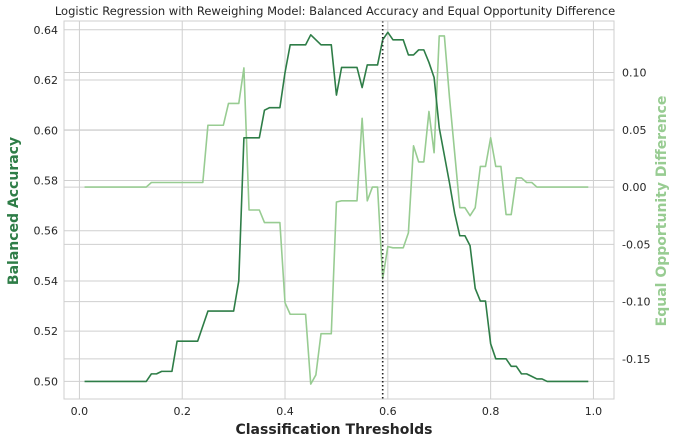  What do you see at coordinates (636, 359) in the screenshot?
I see `right-tick-label: -0.15` at bounding box center [636, 359].